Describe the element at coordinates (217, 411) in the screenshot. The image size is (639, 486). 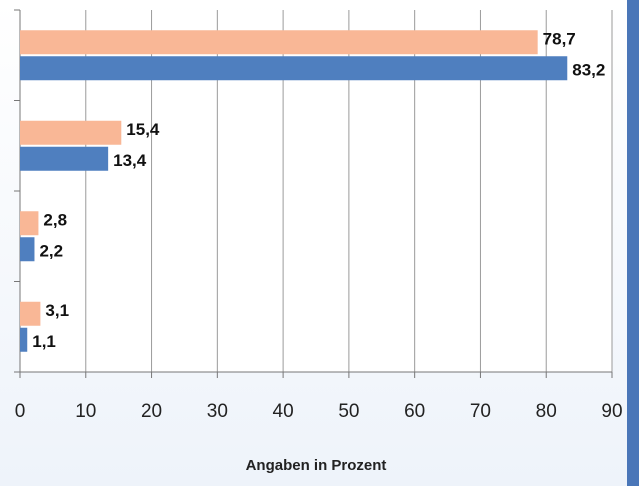
I see `x-tick-label: 30` at that location.